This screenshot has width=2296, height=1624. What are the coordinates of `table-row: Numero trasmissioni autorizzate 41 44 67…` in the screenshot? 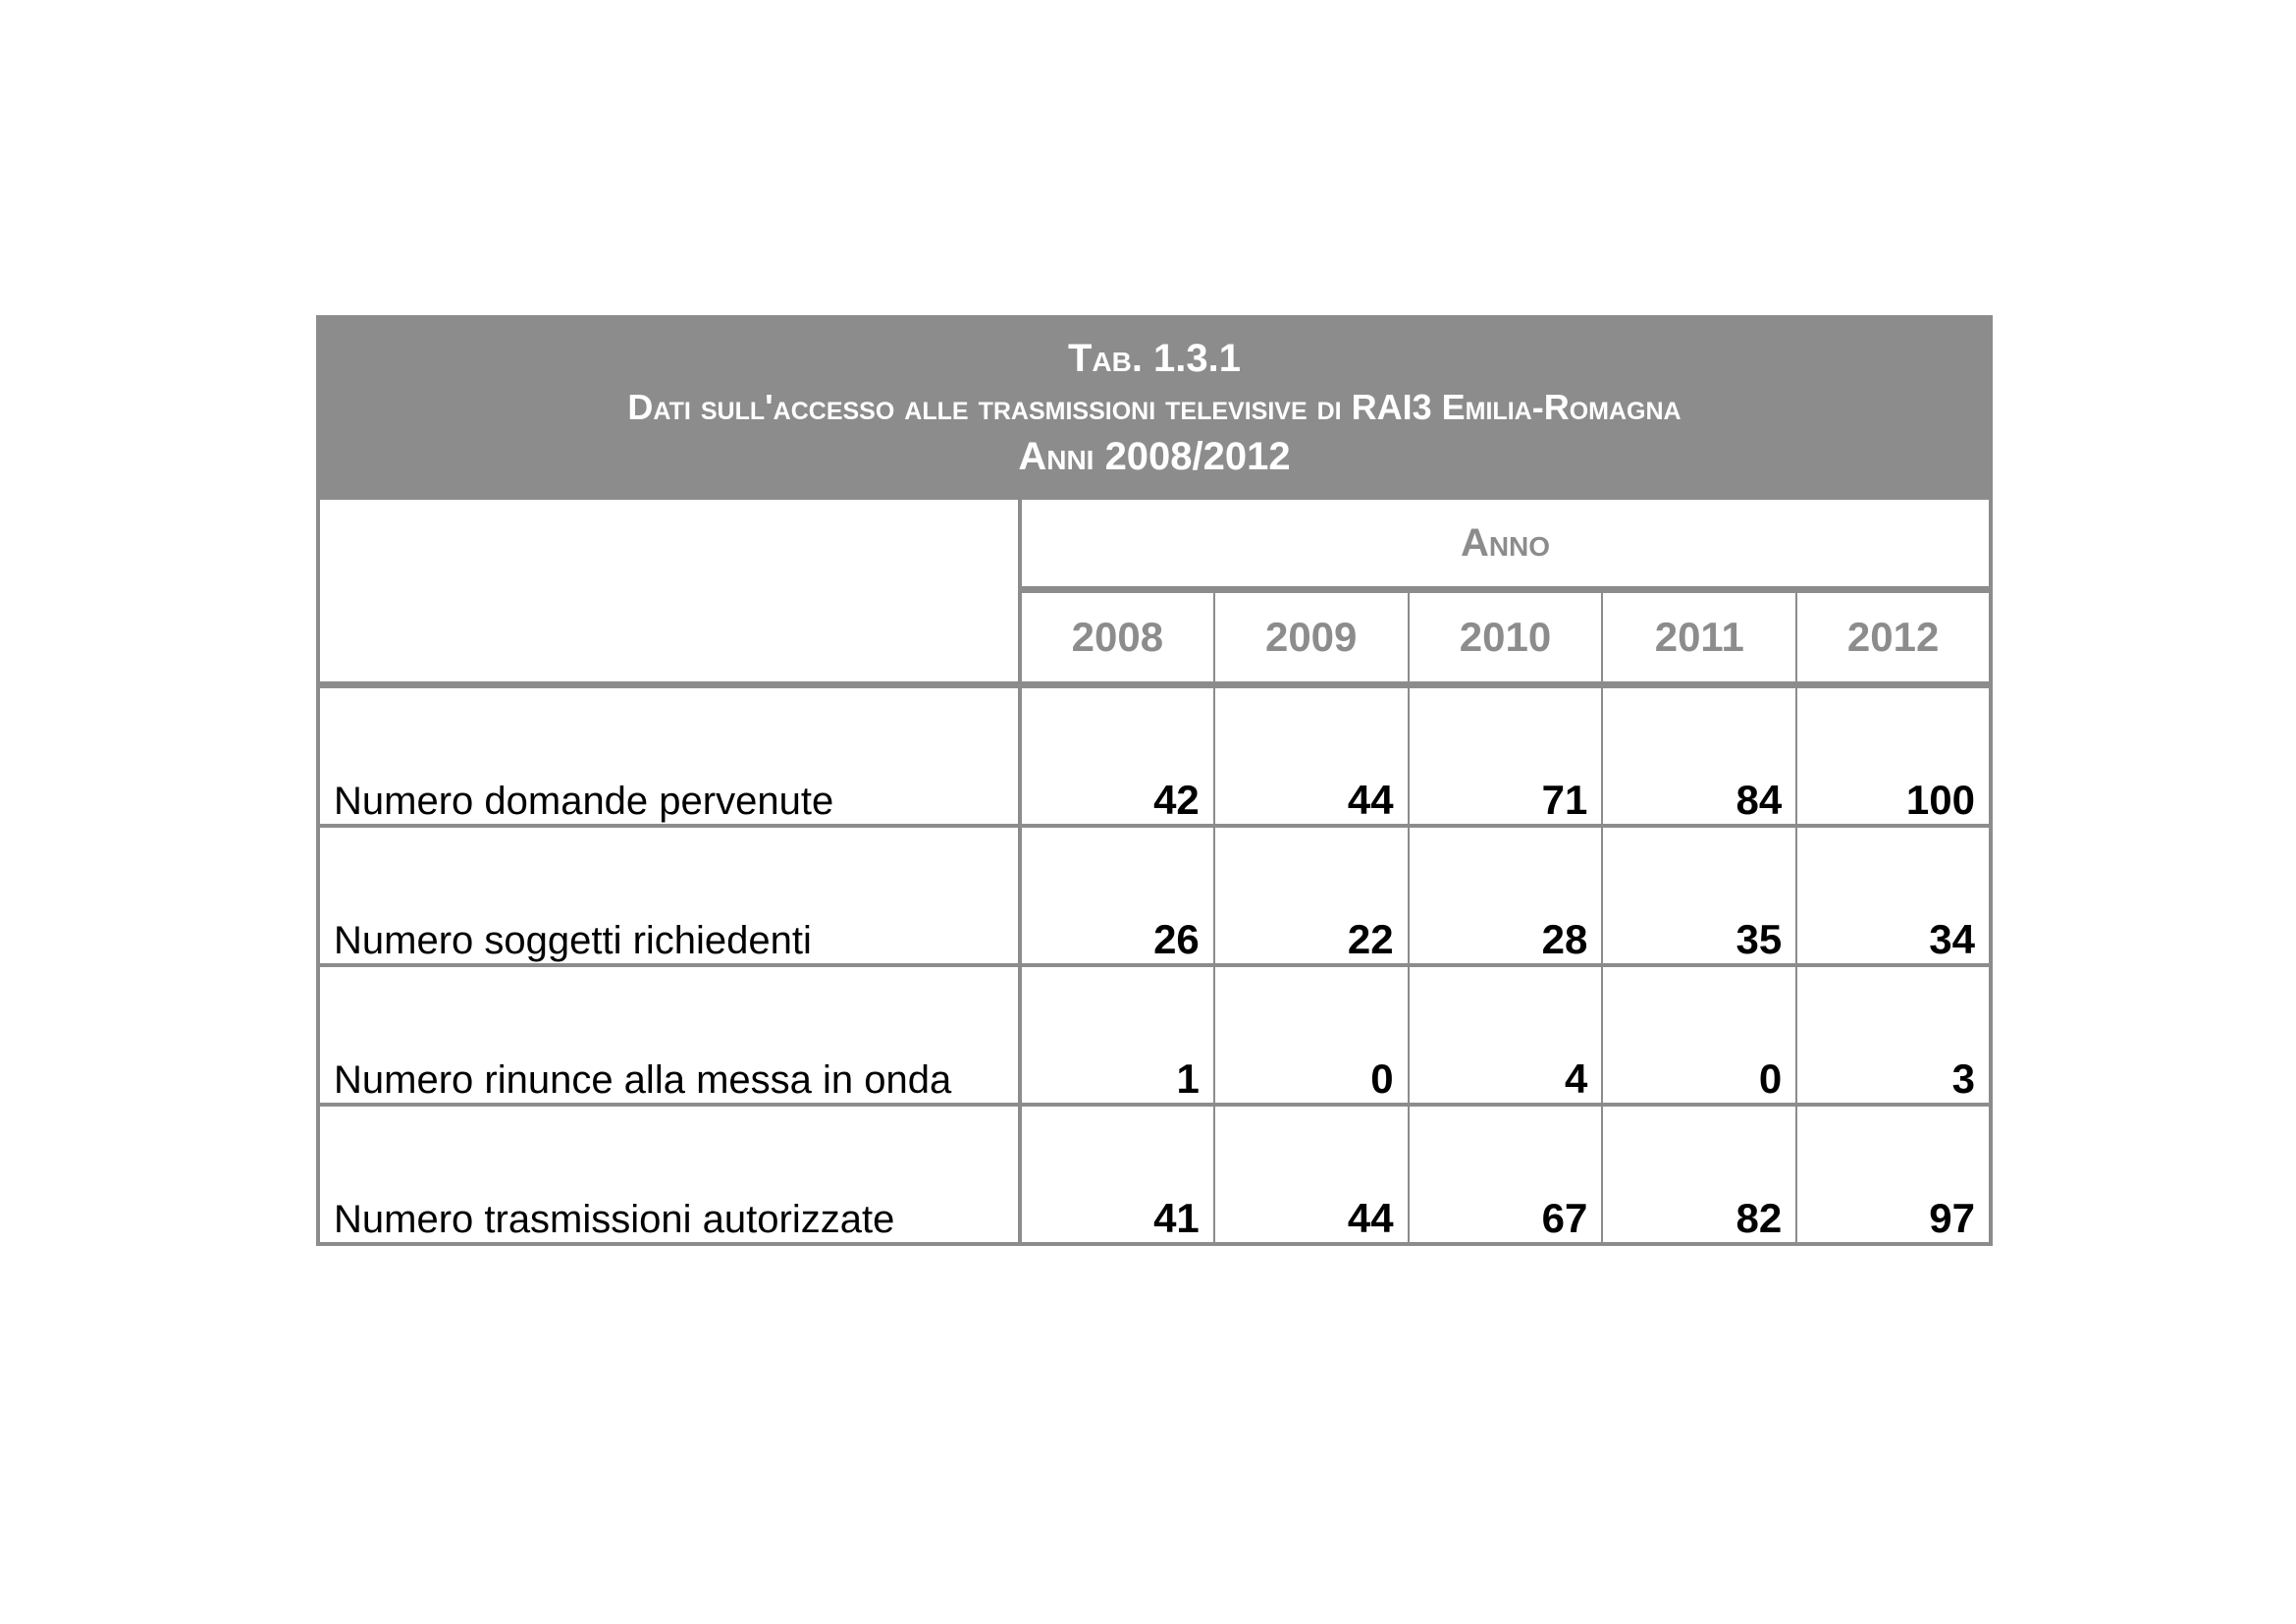 It's located at (1154, 1174).